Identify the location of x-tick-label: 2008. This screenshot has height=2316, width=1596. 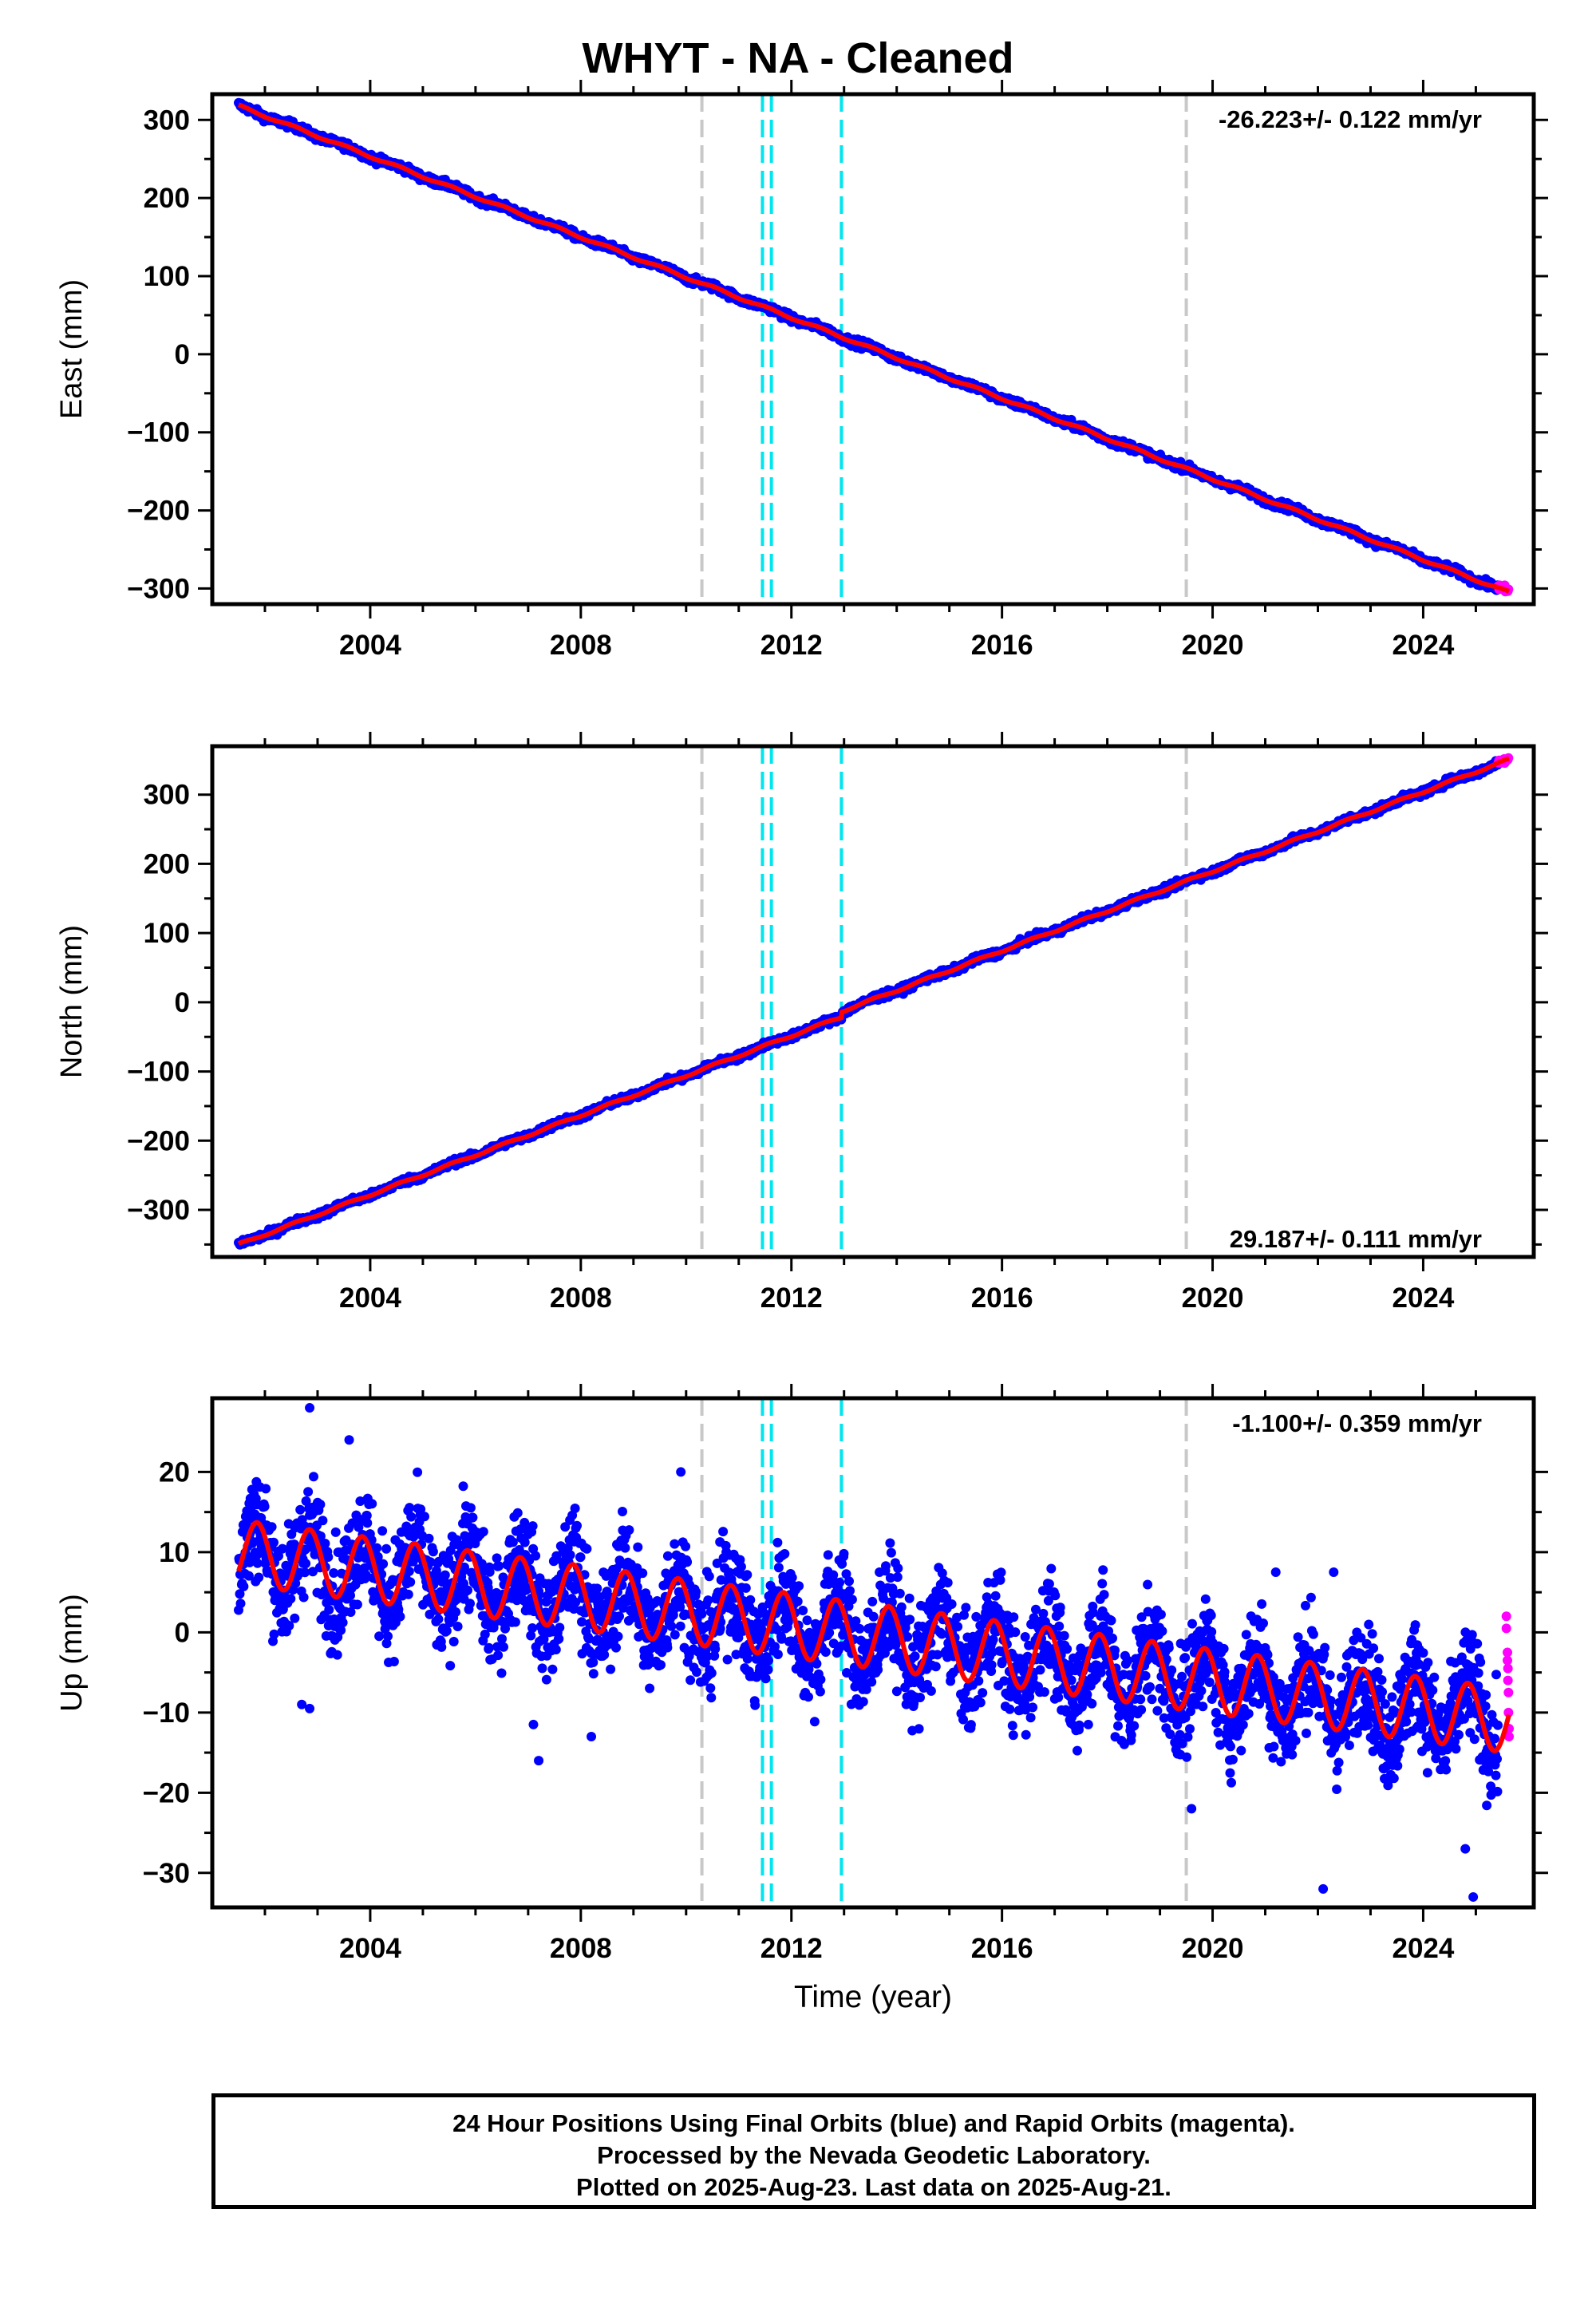
(581, 645).